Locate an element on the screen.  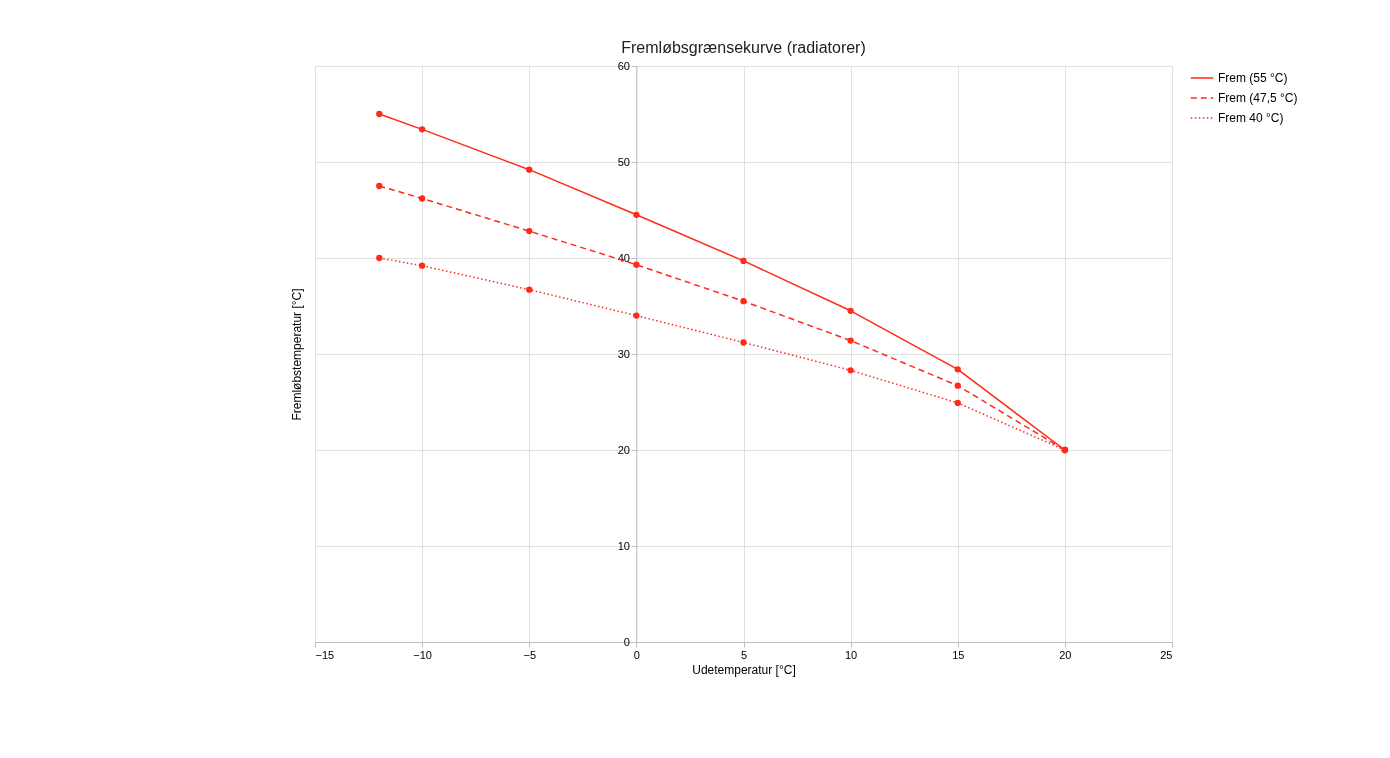
x-tick-label: 10 is located at coordinates (851, 654).